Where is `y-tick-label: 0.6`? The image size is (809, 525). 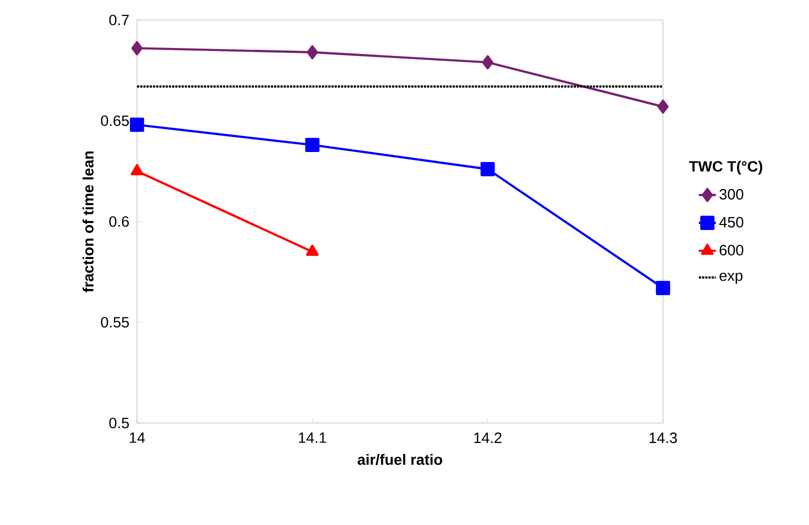
y-tick-label: 0.6 is located at coordinates (119, 221).